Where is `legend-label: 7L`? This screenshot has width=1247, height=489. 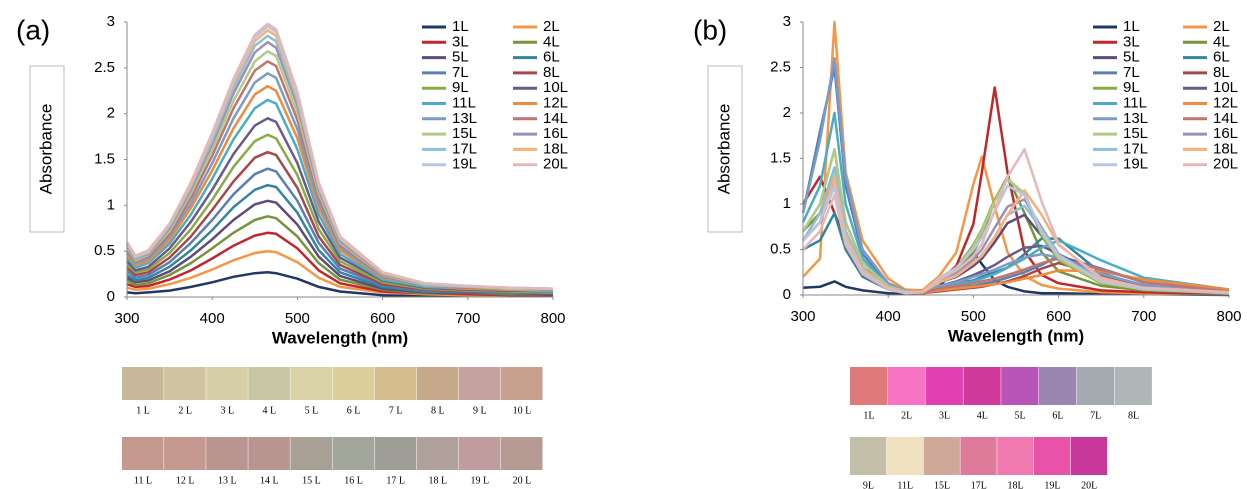
legend-label: 7L is located at coordinates (460, 72).